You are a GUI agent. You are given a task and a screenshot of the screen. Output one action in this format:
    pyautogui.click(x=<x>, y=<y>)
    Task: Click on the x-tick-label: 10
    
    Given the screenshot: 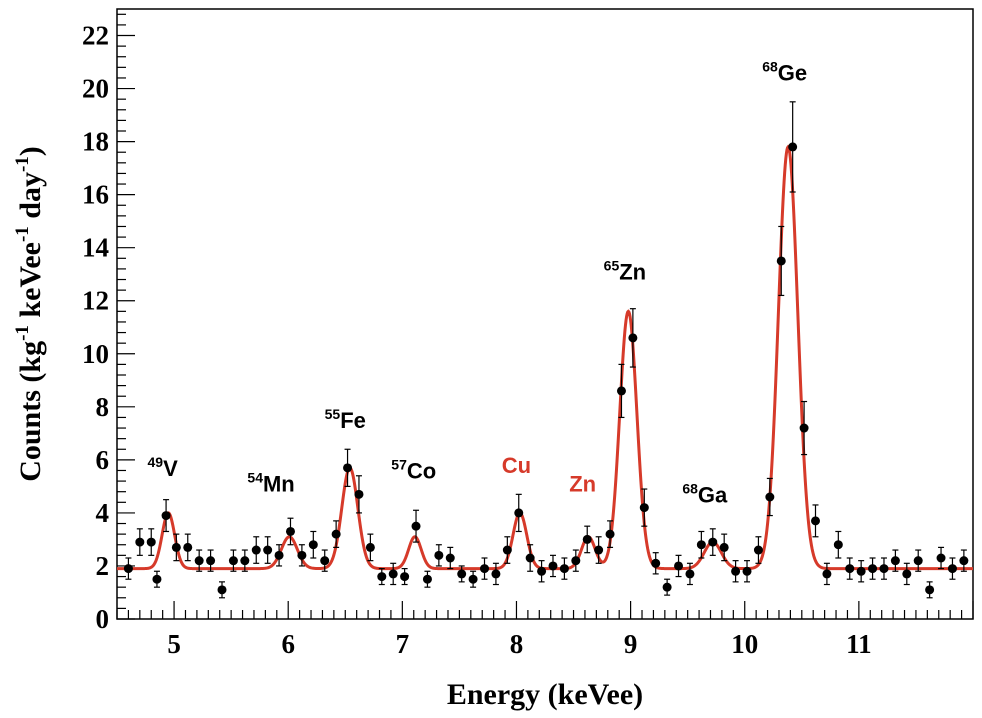 What is the action you would take?
    pyautogui.click(x=744, y=644)
    